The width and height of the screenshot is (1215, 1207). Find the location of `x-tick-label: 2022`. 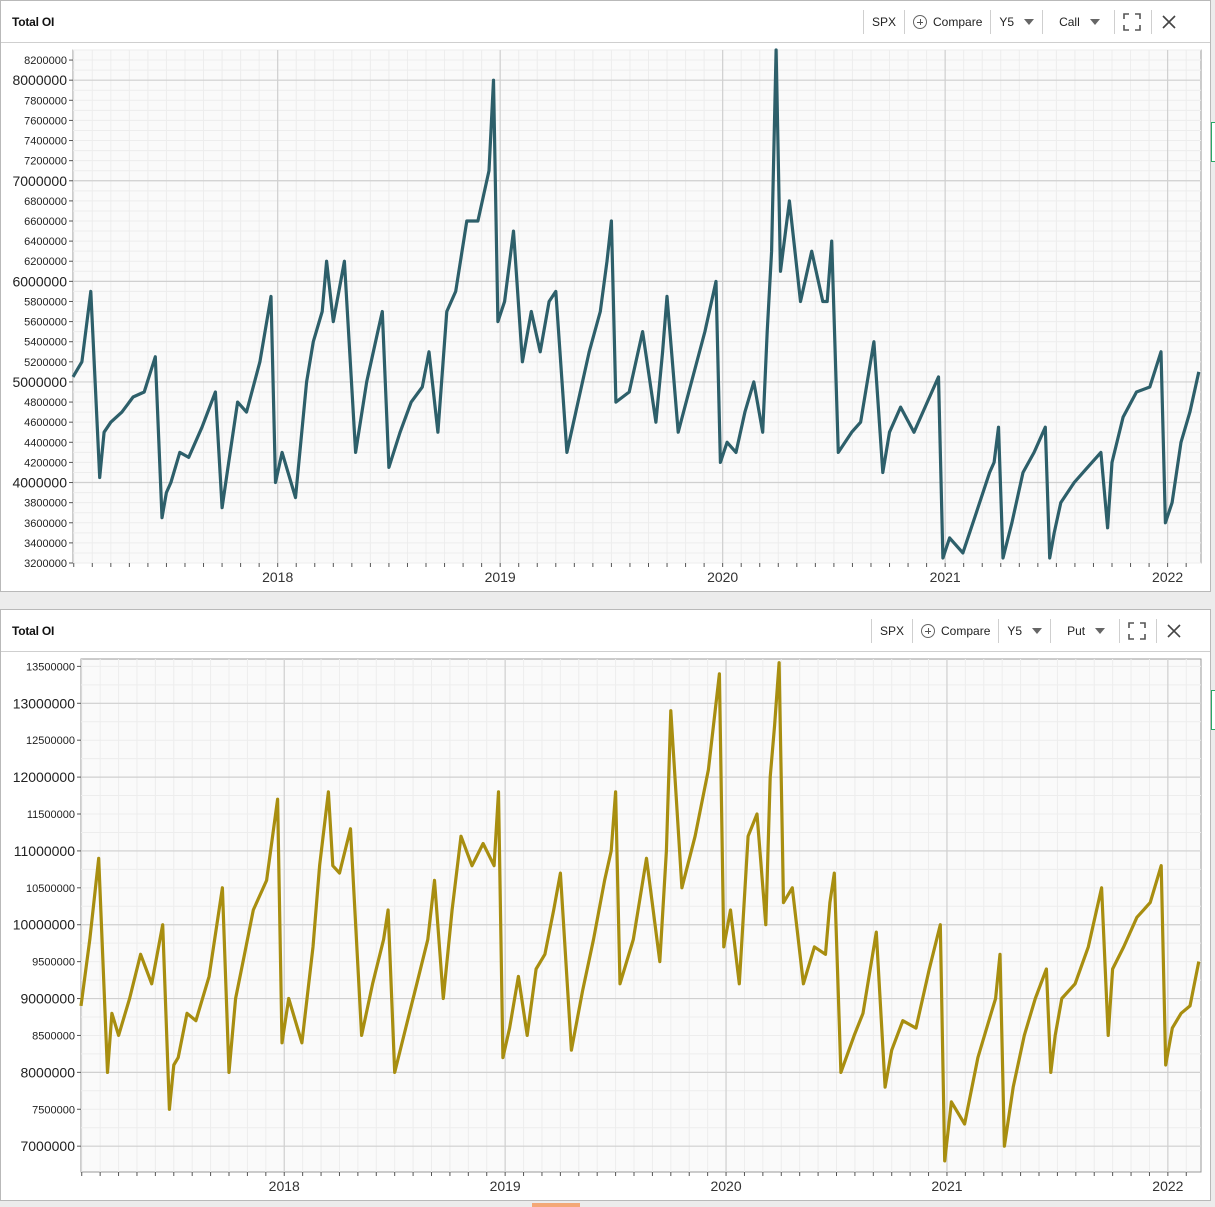

x-tick-label: 2022 is located at coordinates (1167, 577).